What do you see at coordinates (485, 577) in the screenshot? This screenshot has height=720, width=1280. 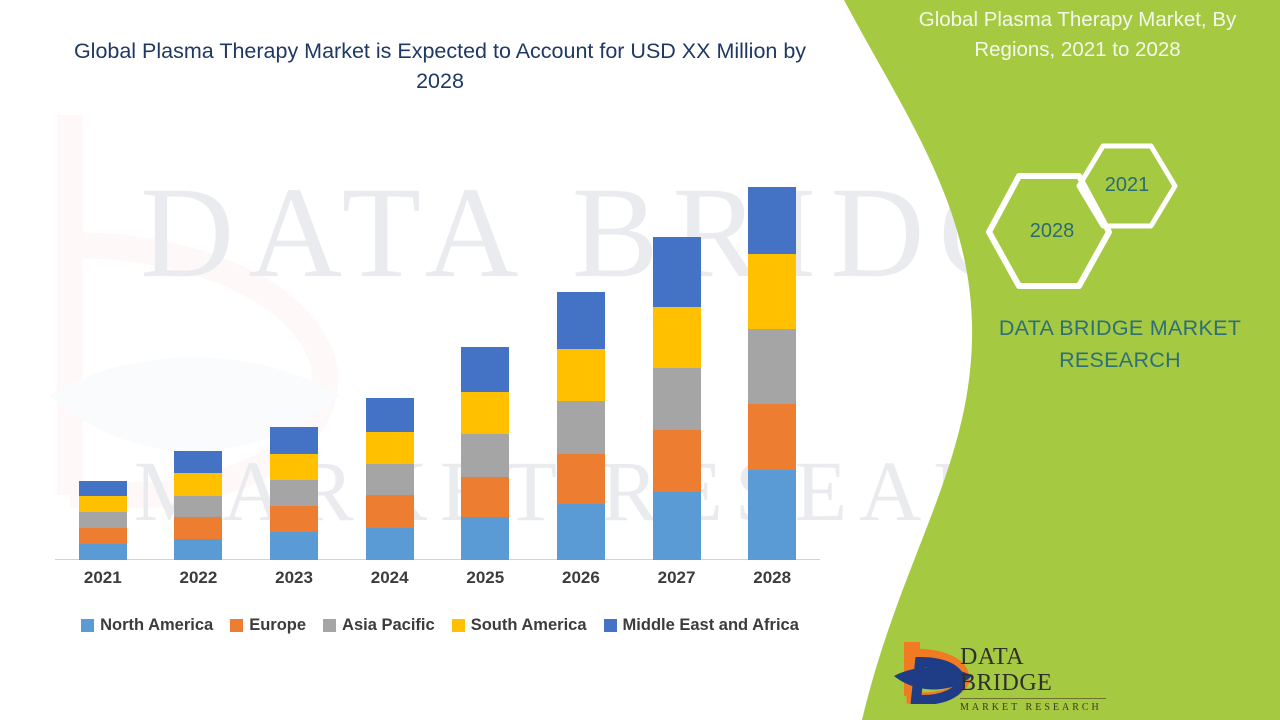 I see `x-axis-label: 2025` at bounding box center [485, 577].